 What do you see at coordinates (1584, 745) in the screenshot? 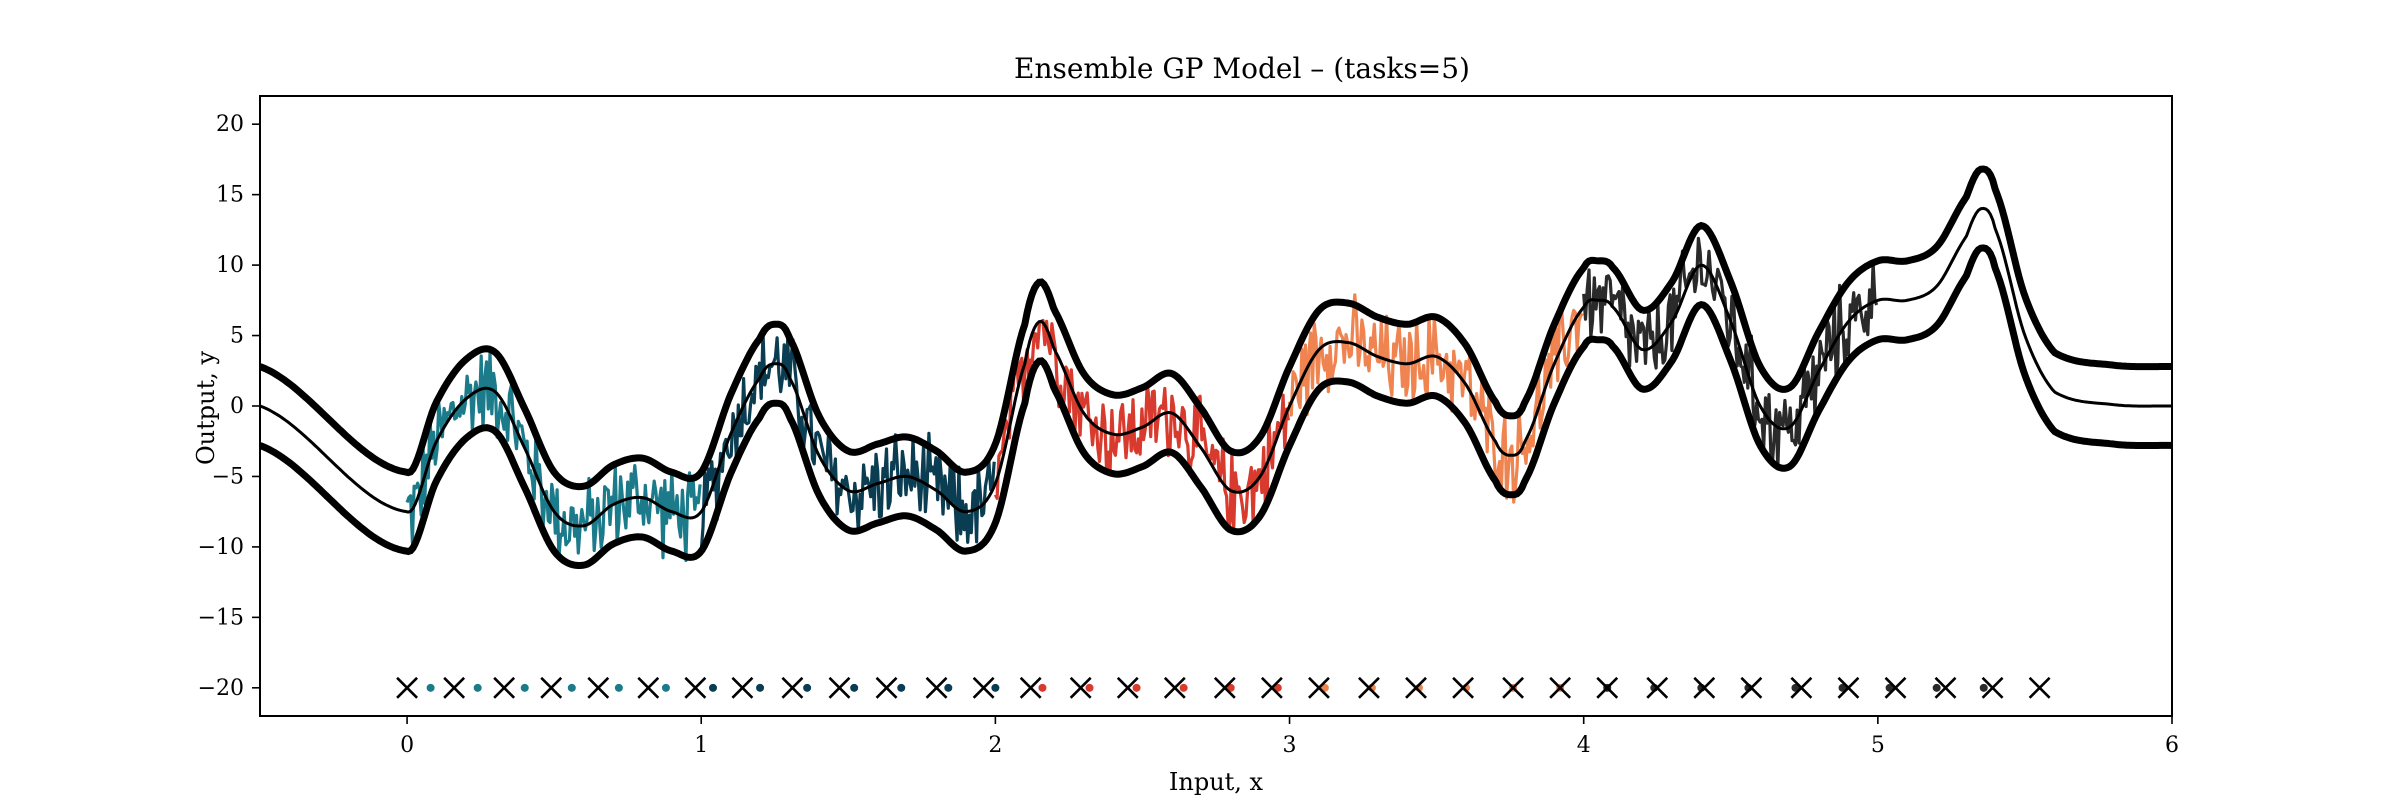
I see `x-tick-label: 4` at bounding box center [1584, 745].